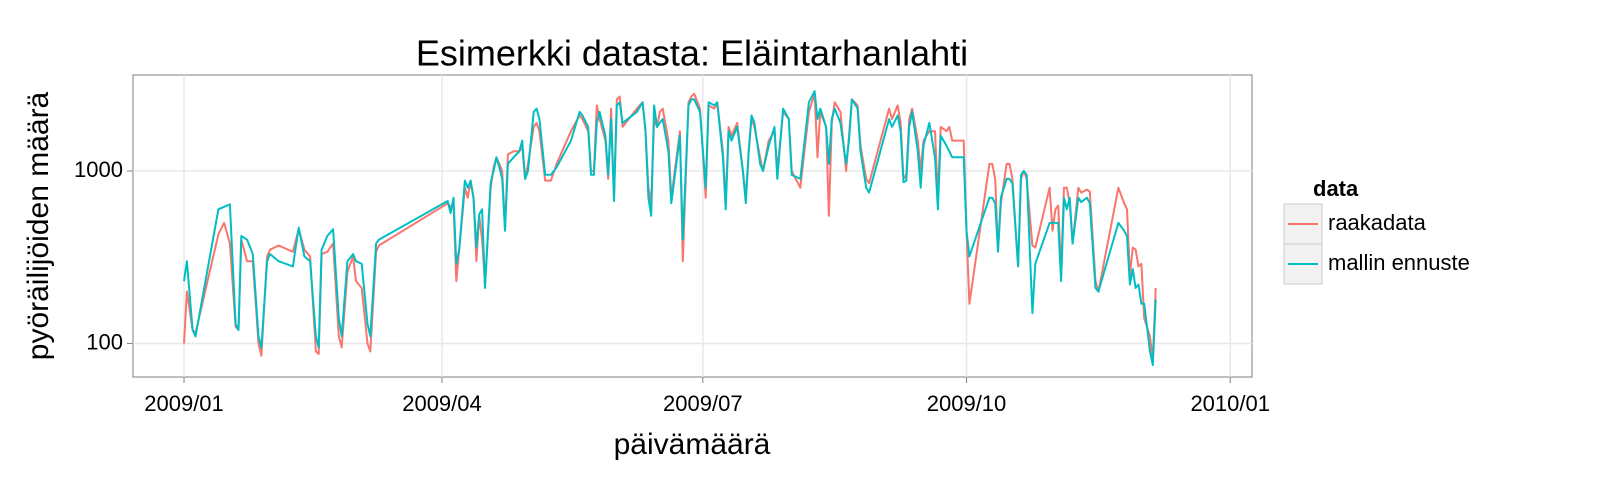 The width and height of the screenshot is (1600, 480). Describe the element at coordinates (1377, 222) in the screenshot. I see `legend-label: raakadata` at that location.